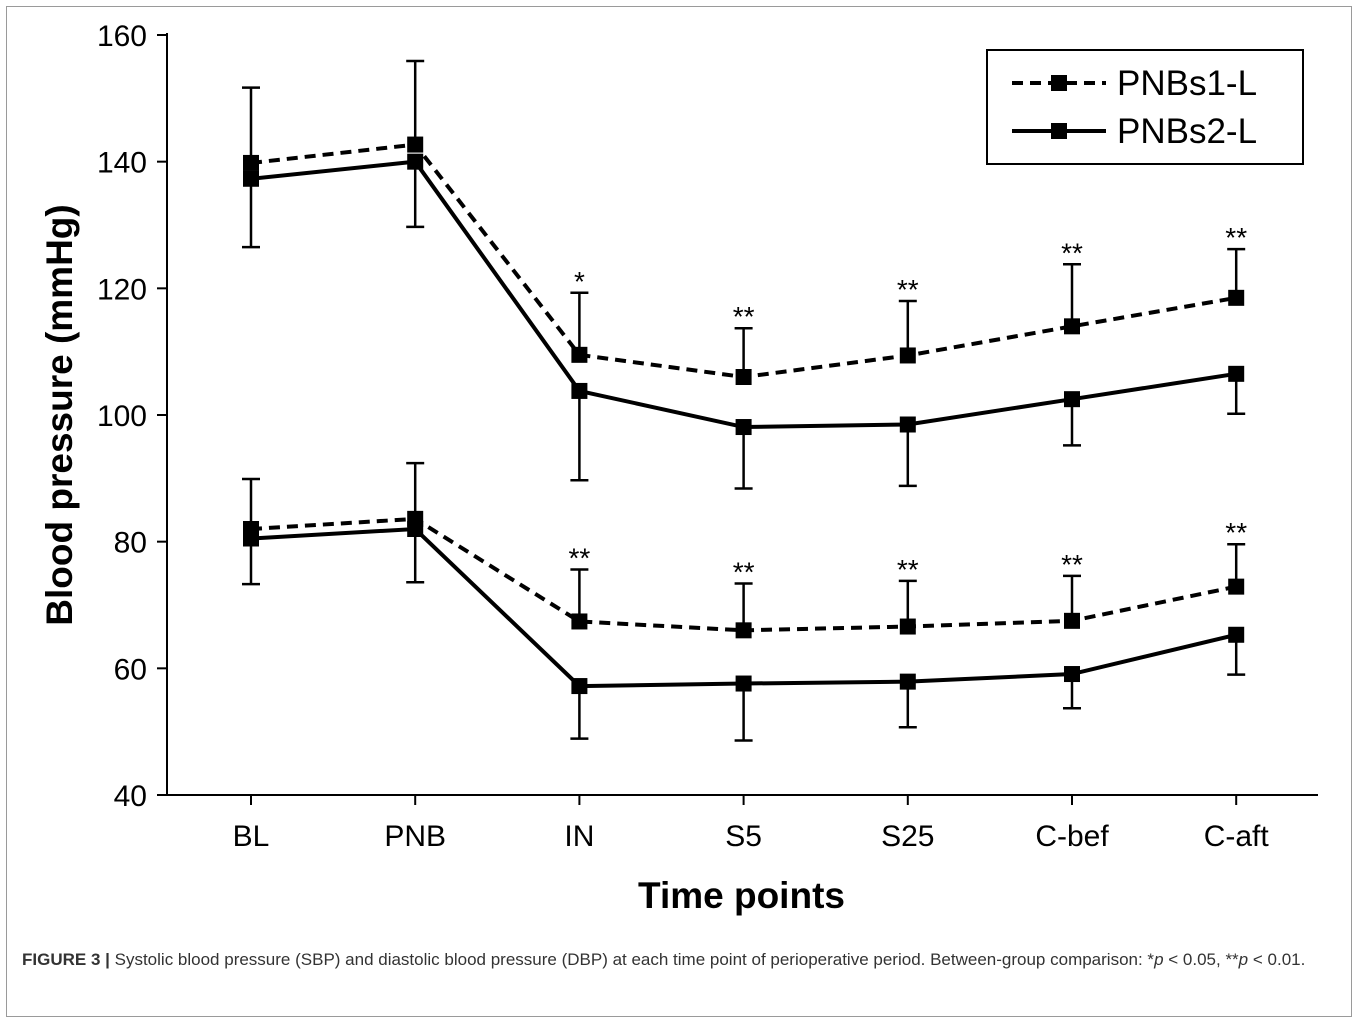 The height and width of the screenshot is (1017, 1358). What do you see at coordinates (1187, 83) in the screenshot?
I see `legend-label: PNBs1-L` at bounding box center [1187, 83].